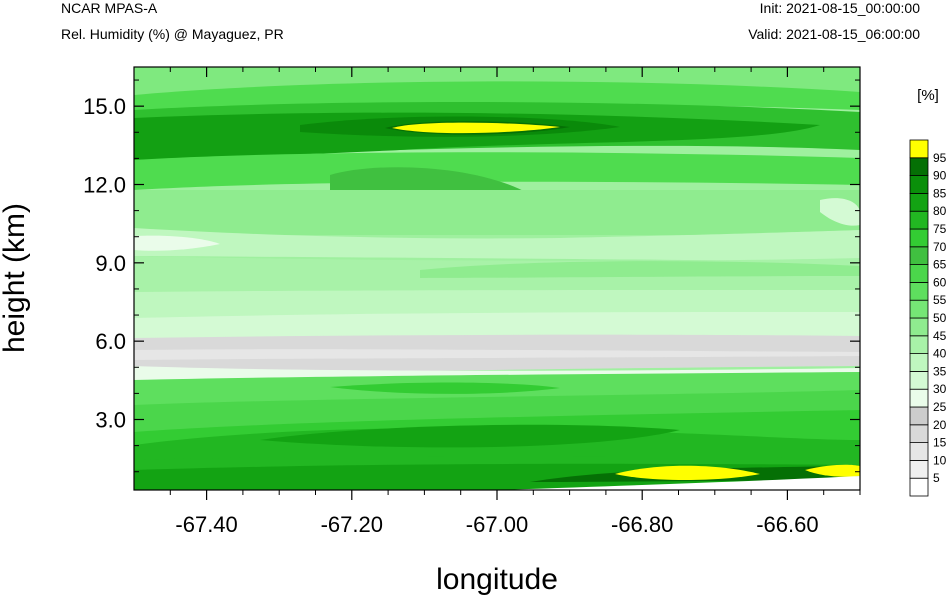 The width and height of the screenshot is (949, 597). Describe the element at coordinates (680, 483) in the screenshot. I see `terrain-mask` at that location.